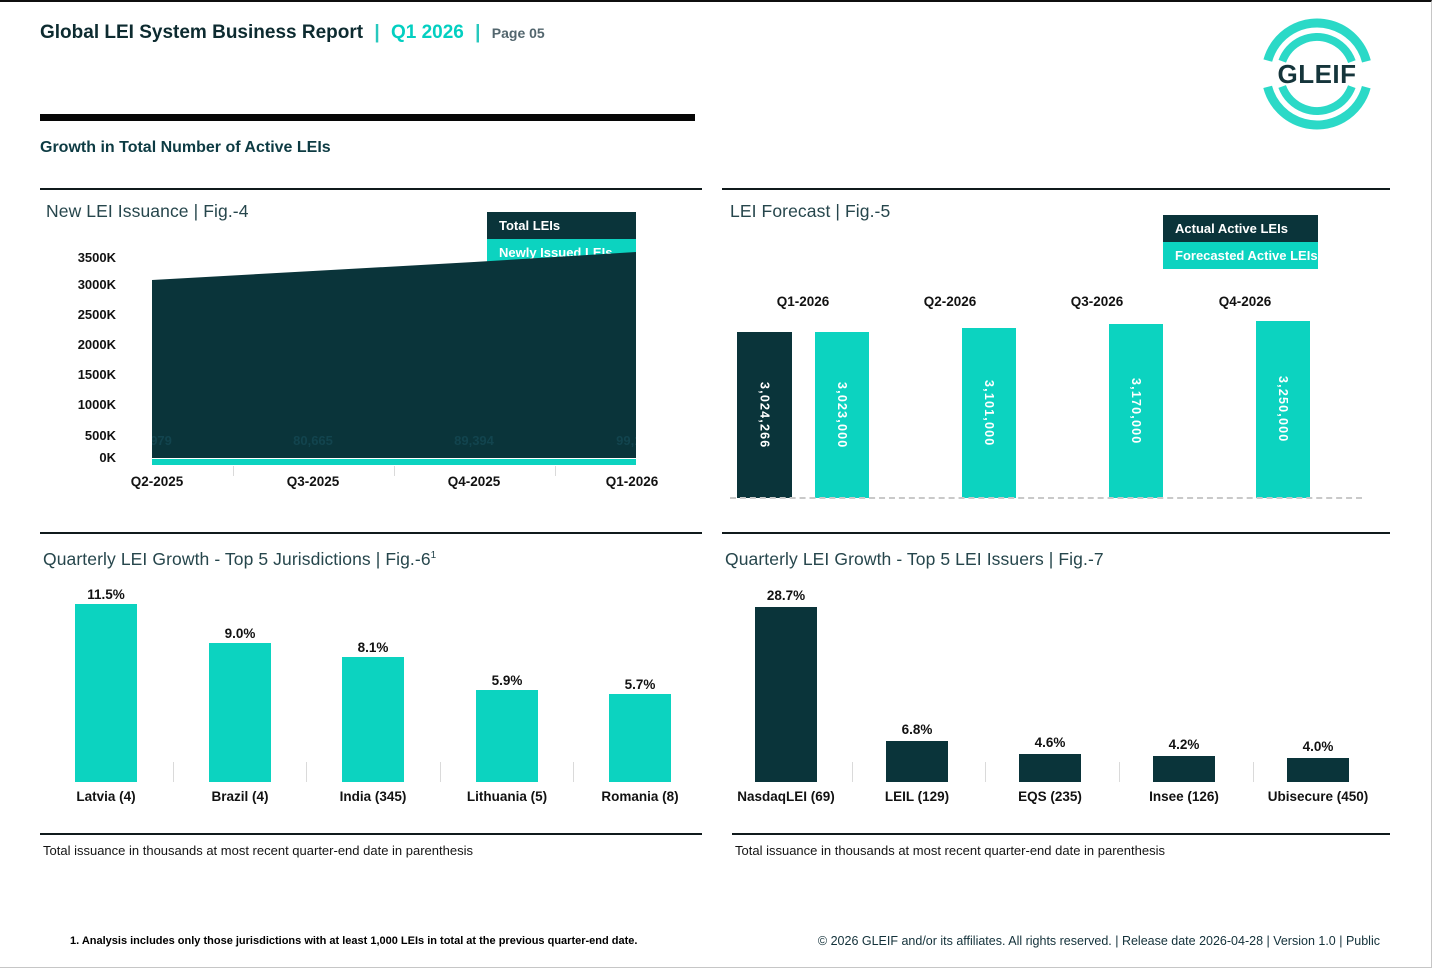 The height and width of the screenshot is (968, 1432). I want to click on fig5-dashed-baseline, so click(1046, 498).